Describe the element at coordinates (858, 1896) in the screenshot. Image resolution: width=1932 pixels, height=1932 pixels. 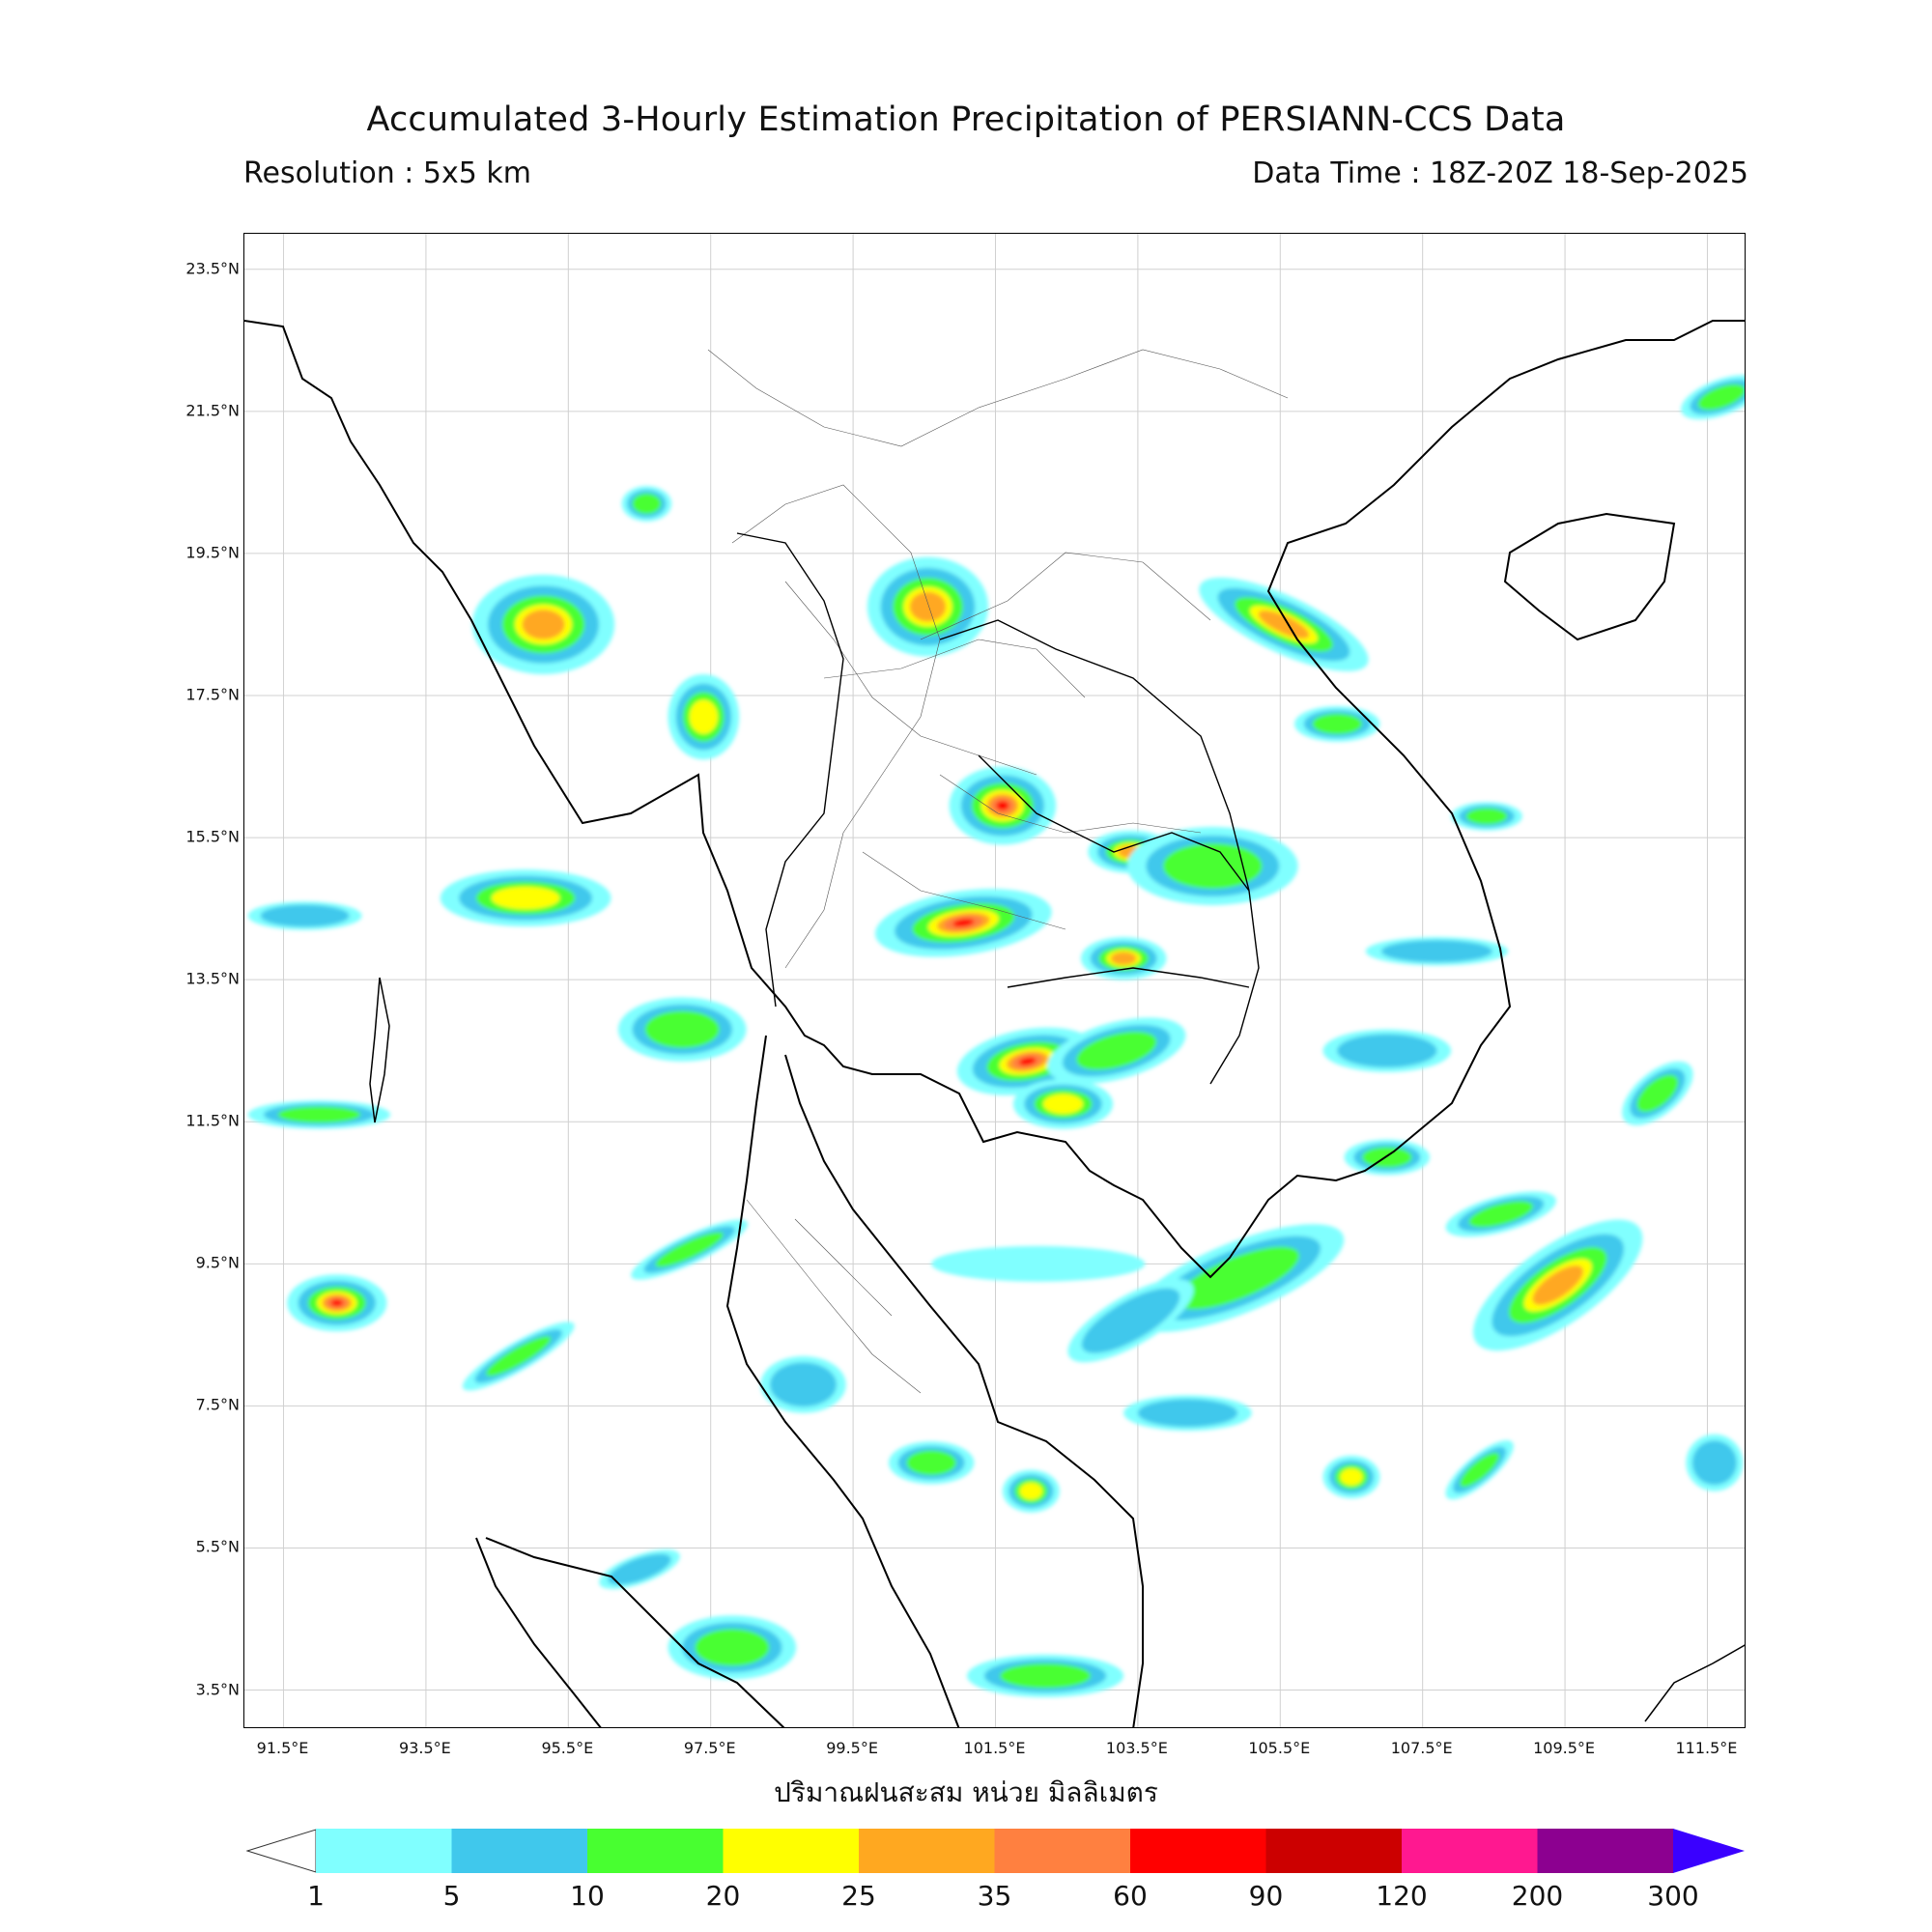
I see `colorbar-label: 25` at that location.